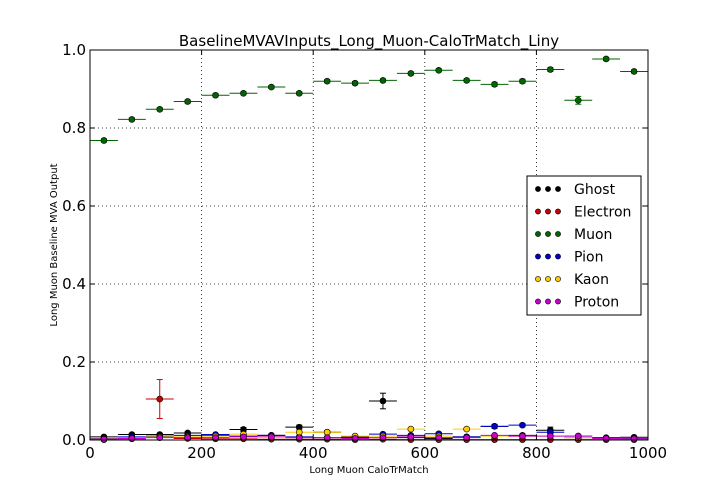  I want to click on y-tick-label: 0.2, so click(74, 362).